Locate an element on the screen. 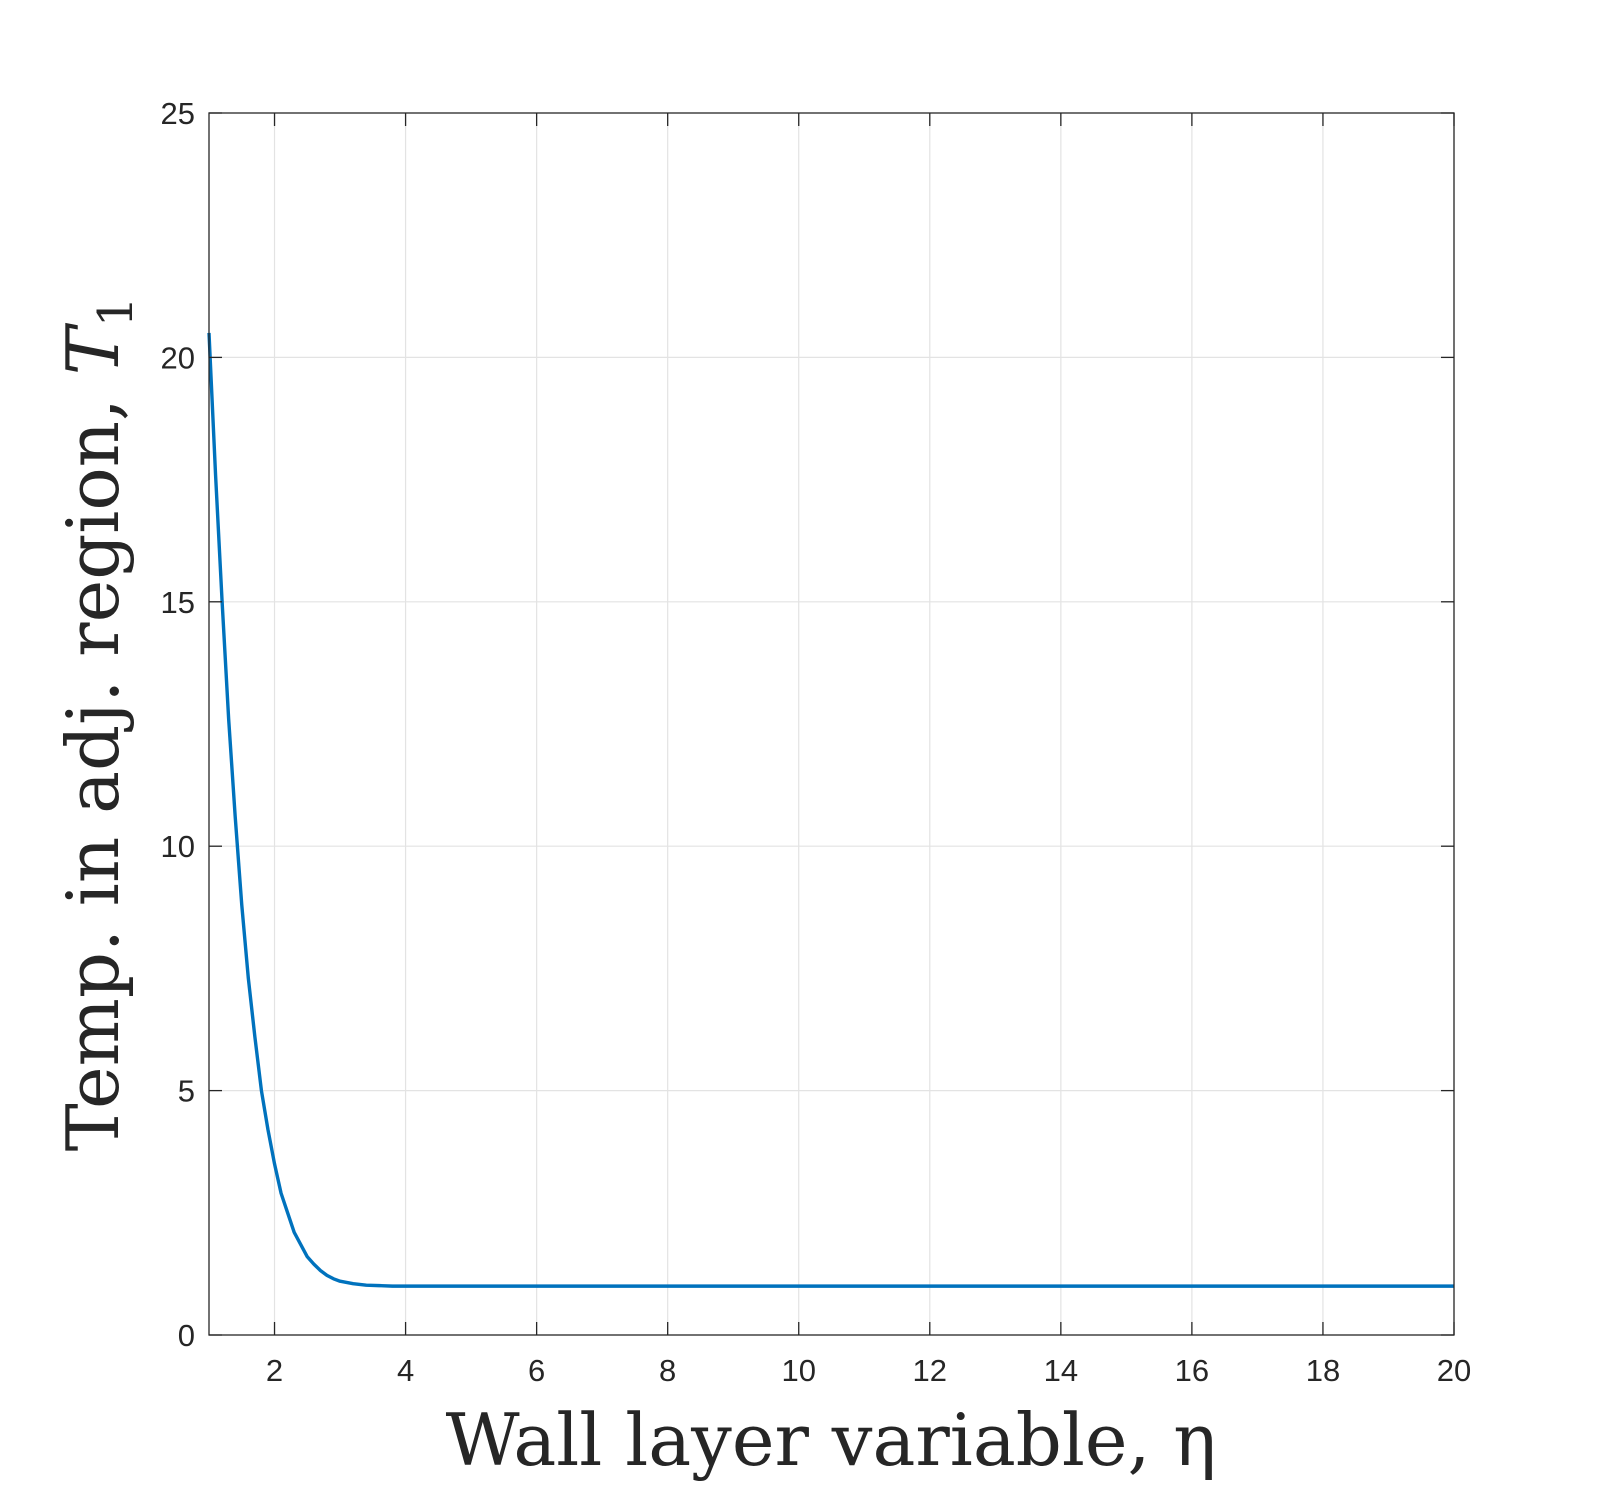 This screenshot has width=1600, height=1494. y-tick-label: 15 is located at coordinates (178, 602).